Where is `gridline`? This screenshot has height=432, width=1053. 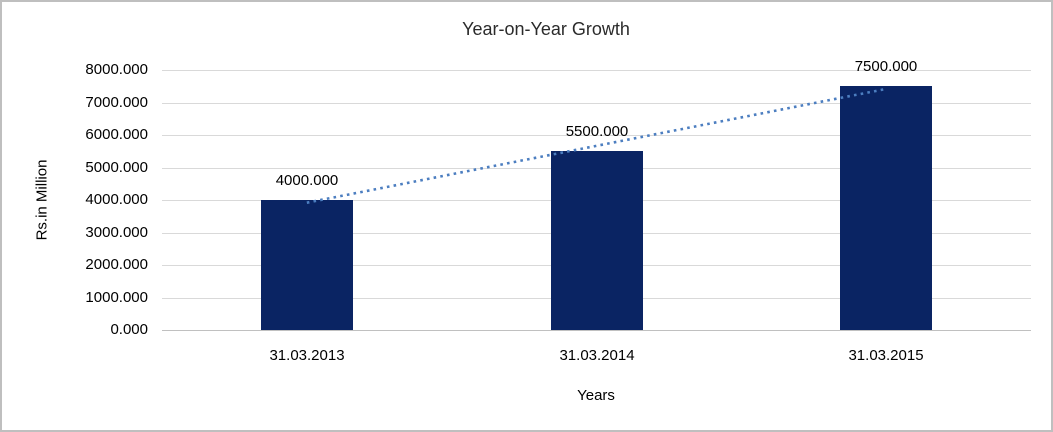
gridline is located at coordinates (596, 70).